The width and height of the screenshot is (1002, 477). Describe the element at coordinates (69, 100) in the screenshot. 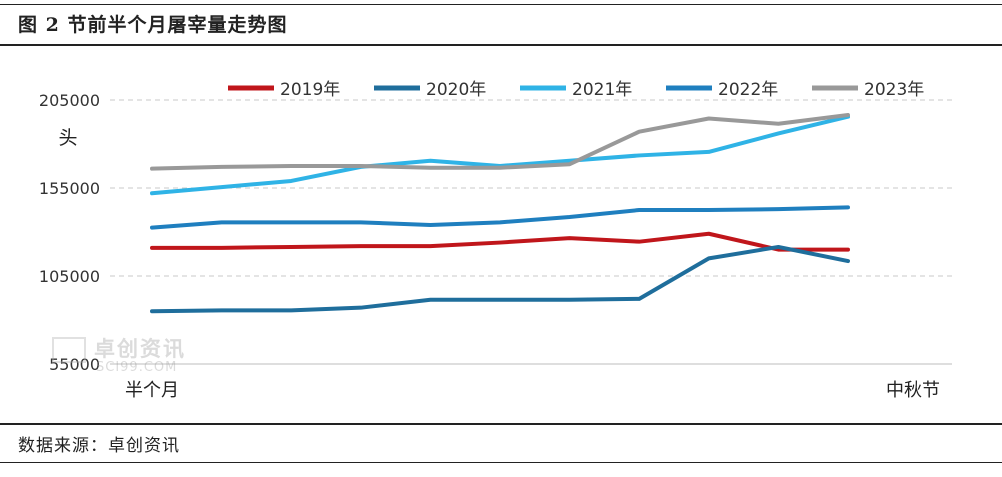

I see `y-tick-label: 205000` at that location.